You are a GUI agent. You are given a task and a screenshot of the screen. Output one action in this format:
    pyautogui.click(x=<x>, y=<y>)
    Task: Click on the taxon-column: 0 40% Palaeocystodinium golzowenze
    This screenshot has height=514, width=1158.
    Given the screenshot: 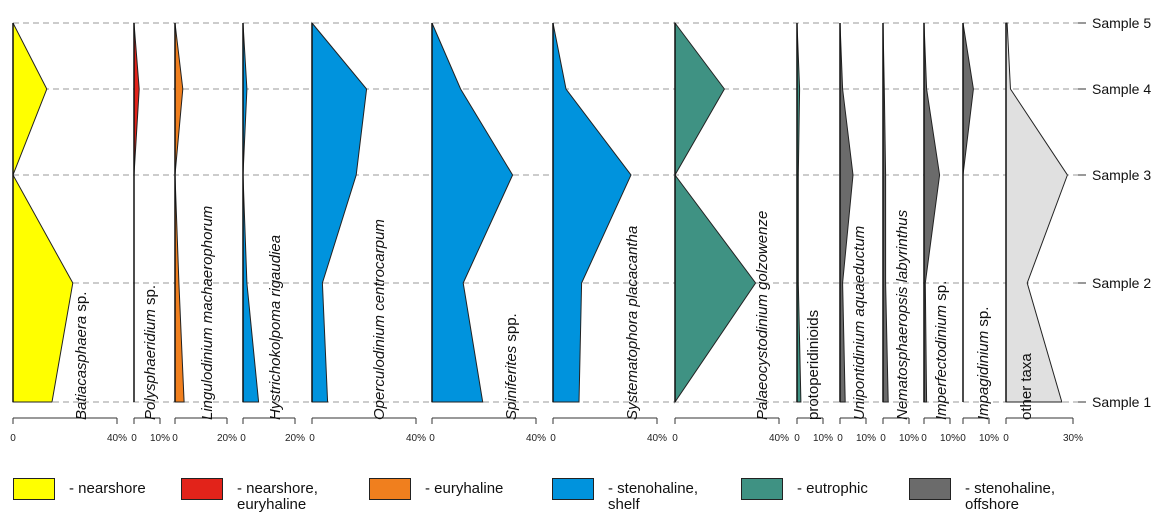 What is the action you would take?
    pyautogui.click(x=730, y=232)
    